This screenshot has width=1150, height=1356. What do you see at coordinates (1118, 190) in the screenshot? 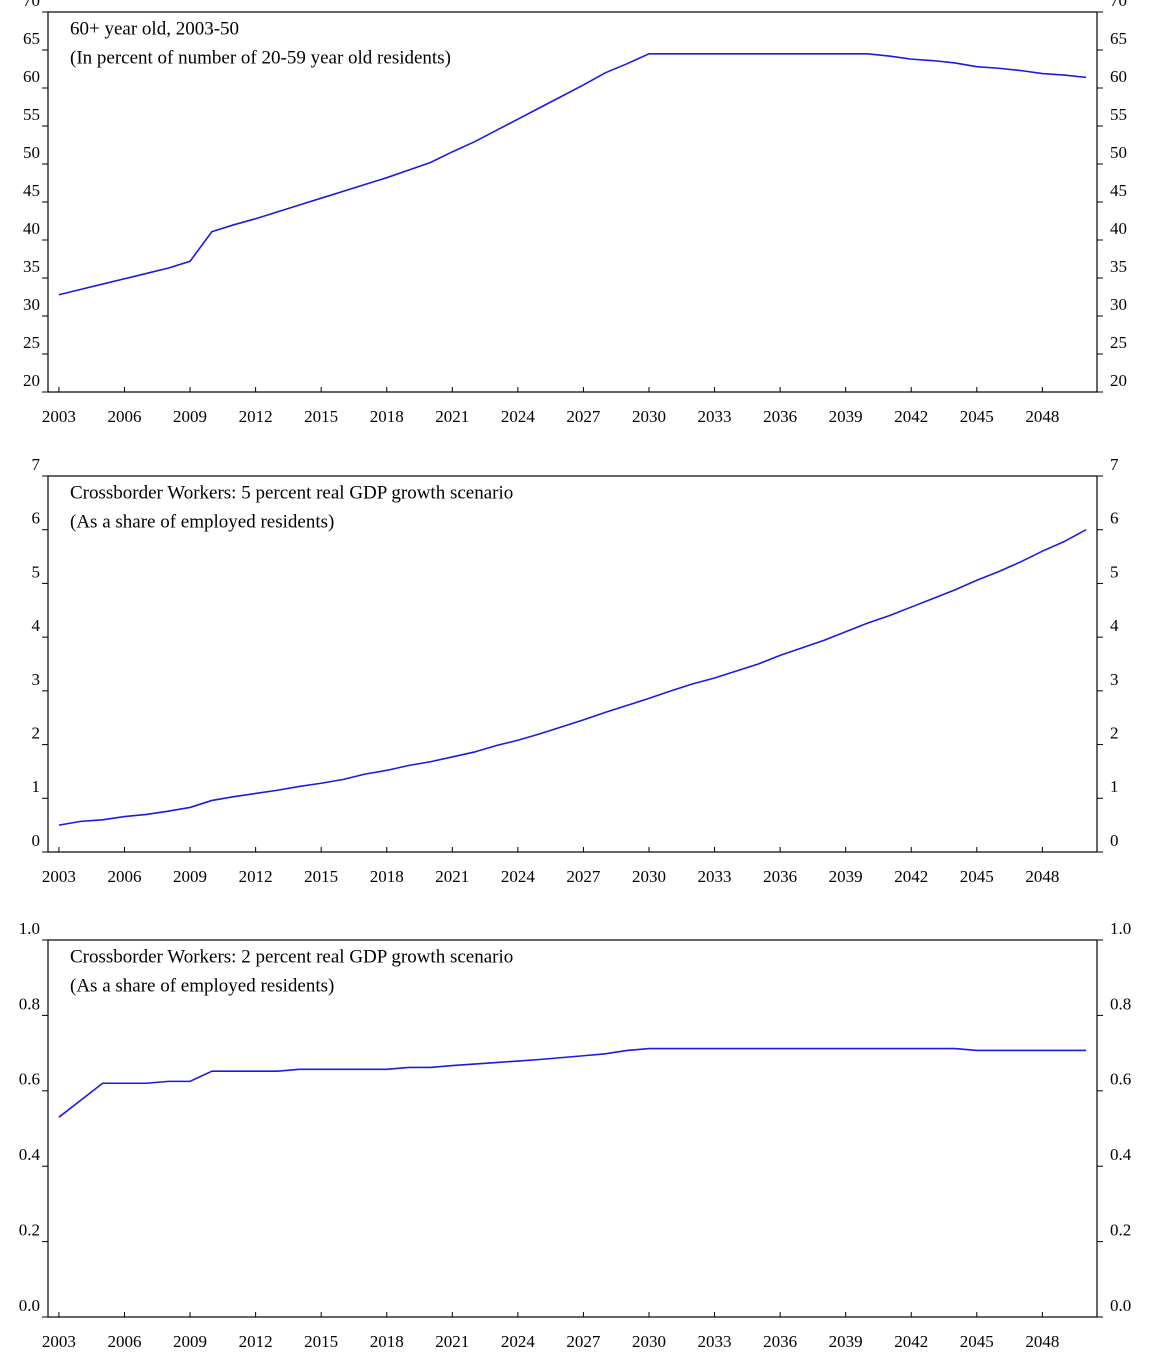
I see `y2-tick-label: 45` at bounding box center [1118, 190].